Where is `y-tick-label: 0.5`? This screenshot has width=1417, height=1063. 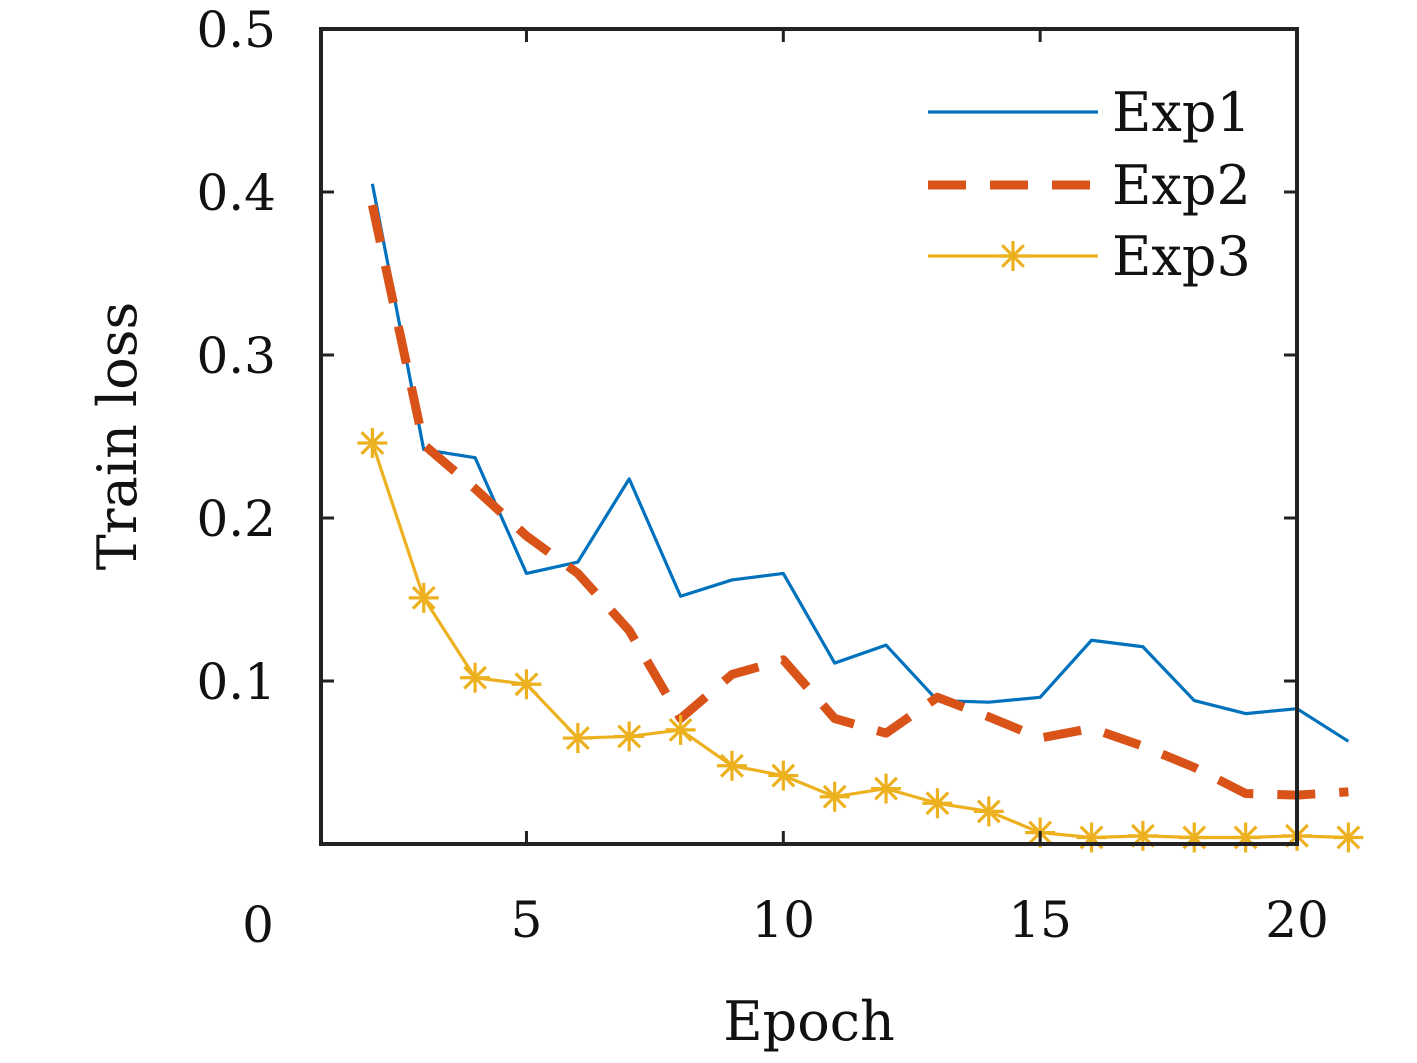 y-tick-label: 0.5 is located at coordinates (236, 30).